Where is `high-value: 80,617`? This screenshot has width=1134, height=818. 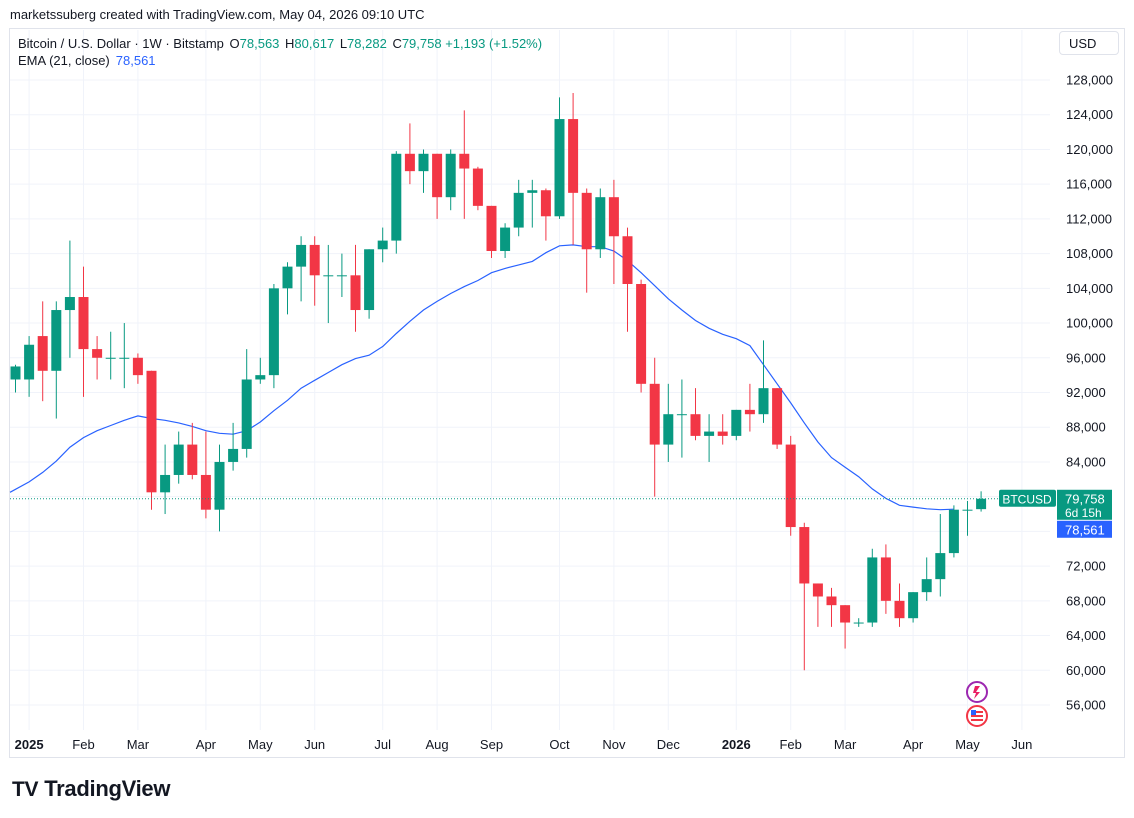
high-value: 80,617 is located at coordinates (314, 43).